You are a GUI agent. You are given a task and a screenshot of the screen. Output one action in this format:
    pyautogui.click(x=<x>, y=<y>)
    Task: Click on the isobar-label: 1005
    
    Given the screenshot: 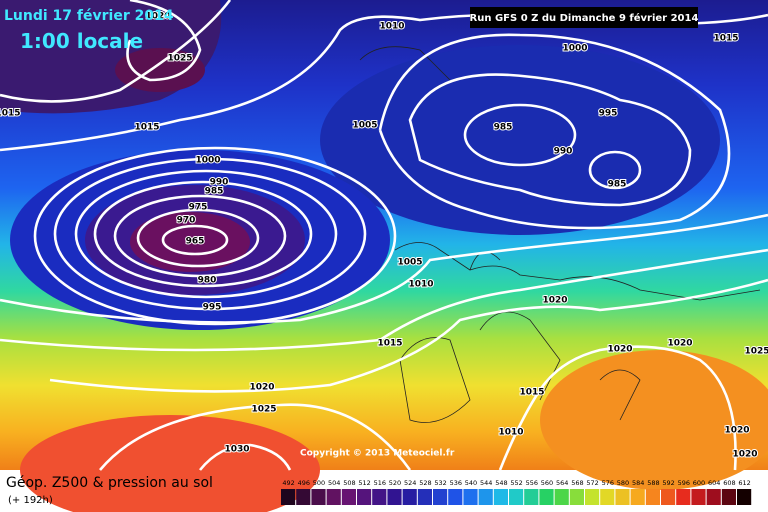 What is the action you would take?
    pyautogui.click(x=364, y=126)
    